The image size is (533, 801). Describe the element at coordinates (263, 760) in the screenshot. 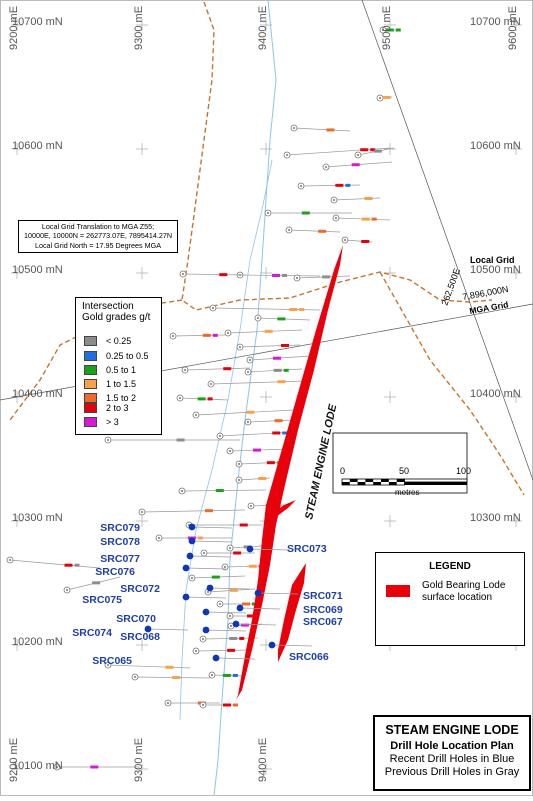

I see `grid-label-9400-bottom: 9400 mE` at that location.